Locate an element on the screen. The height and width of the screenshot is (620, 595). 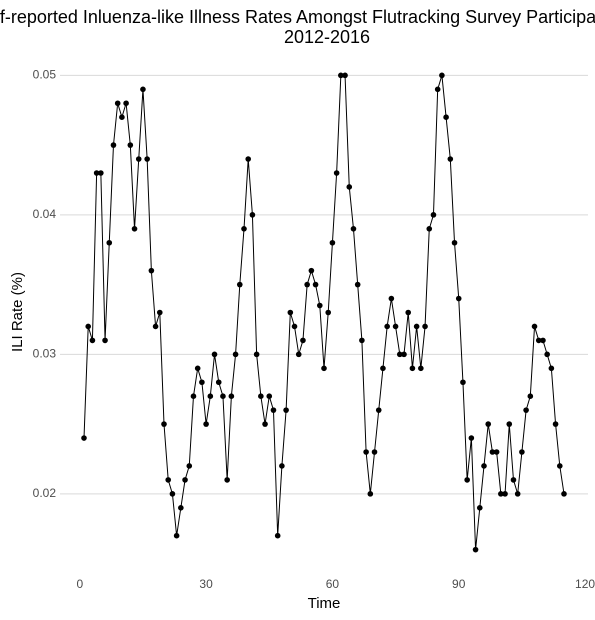
x-tick-label: 30 is located at coordinates (206, 584).